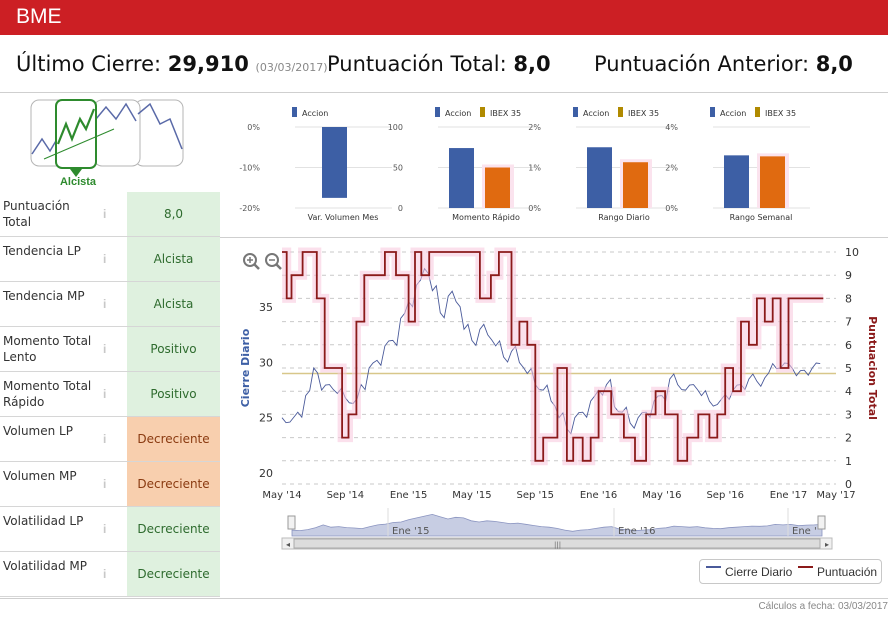  Describe the element at coordinates (556, 522) in the screenshot. I see `range-navigator: Ene '15 Ene '16 Ene '` at that location.